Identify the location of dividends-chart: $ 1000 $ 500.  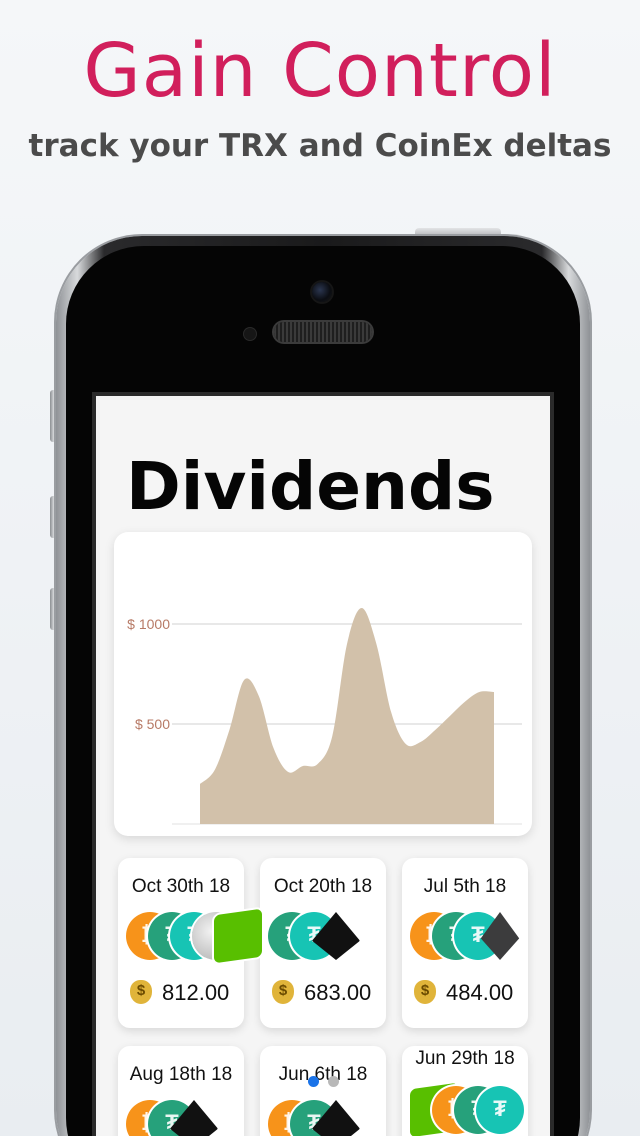
(324, 716).